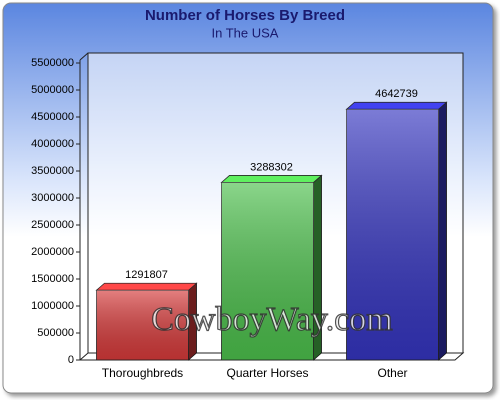  I want to click on y-tick-label: 3500000, so click(52, 171).